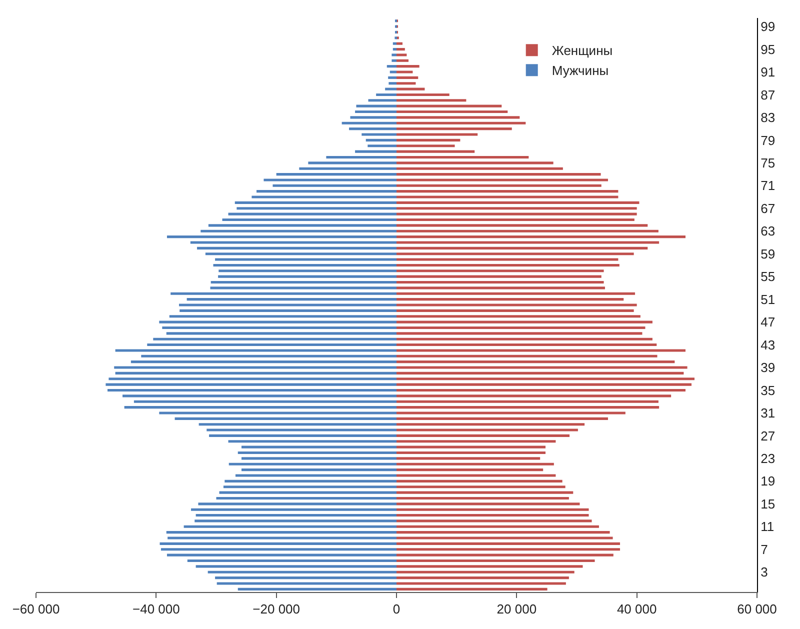 The height and width of the screenshot is (629, 800). I want to click on y-tick-label: 31, so click(768, 413).